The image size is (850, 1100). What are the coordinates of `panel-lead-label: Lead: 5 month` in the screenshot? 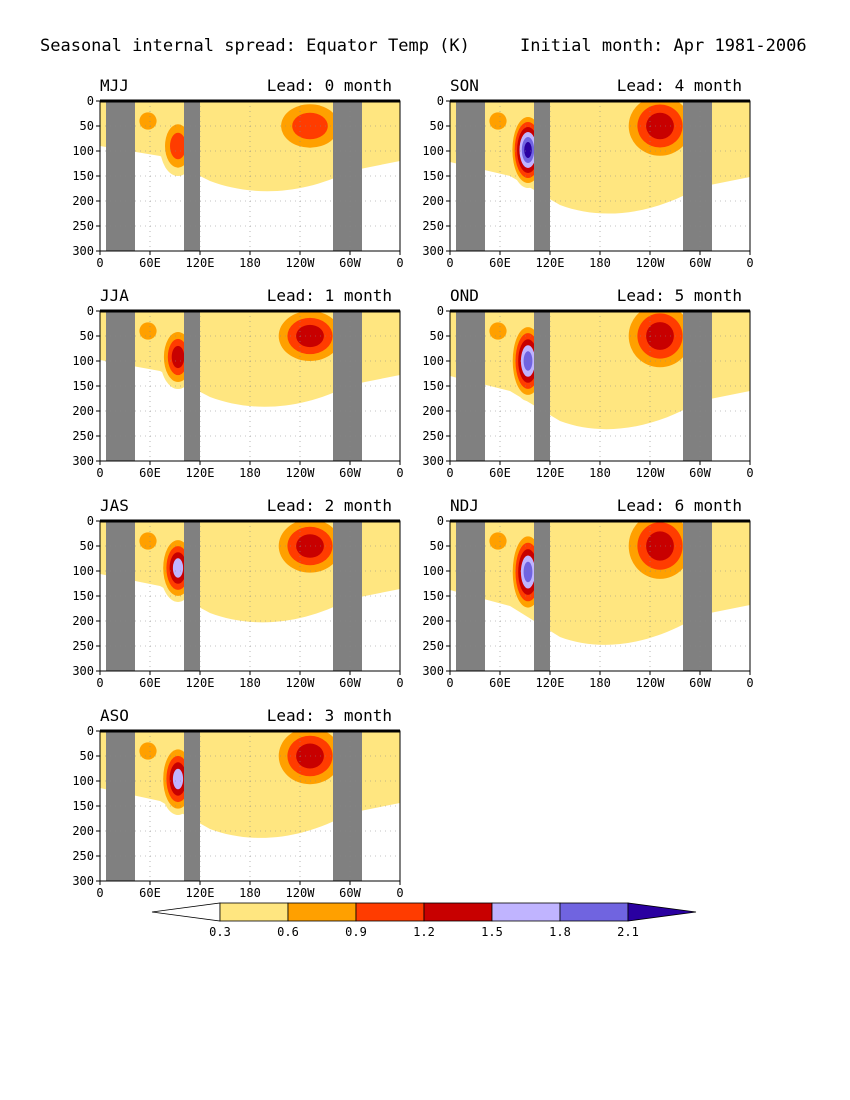 It's located at (679, 295).